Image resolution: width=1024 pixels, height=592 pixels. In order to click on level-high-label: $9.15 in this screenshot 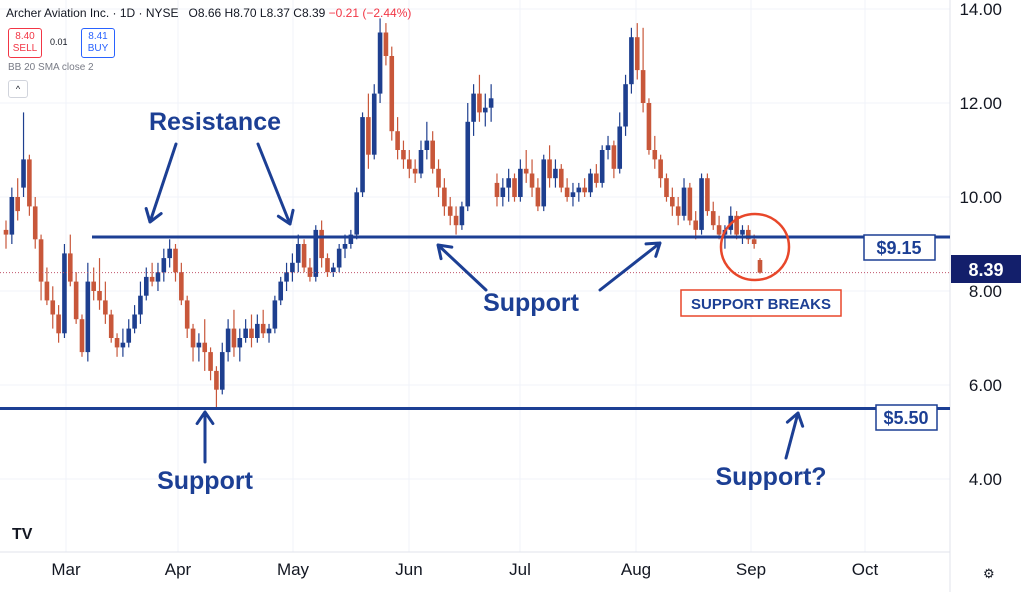, I will do `click(898, 248)`.